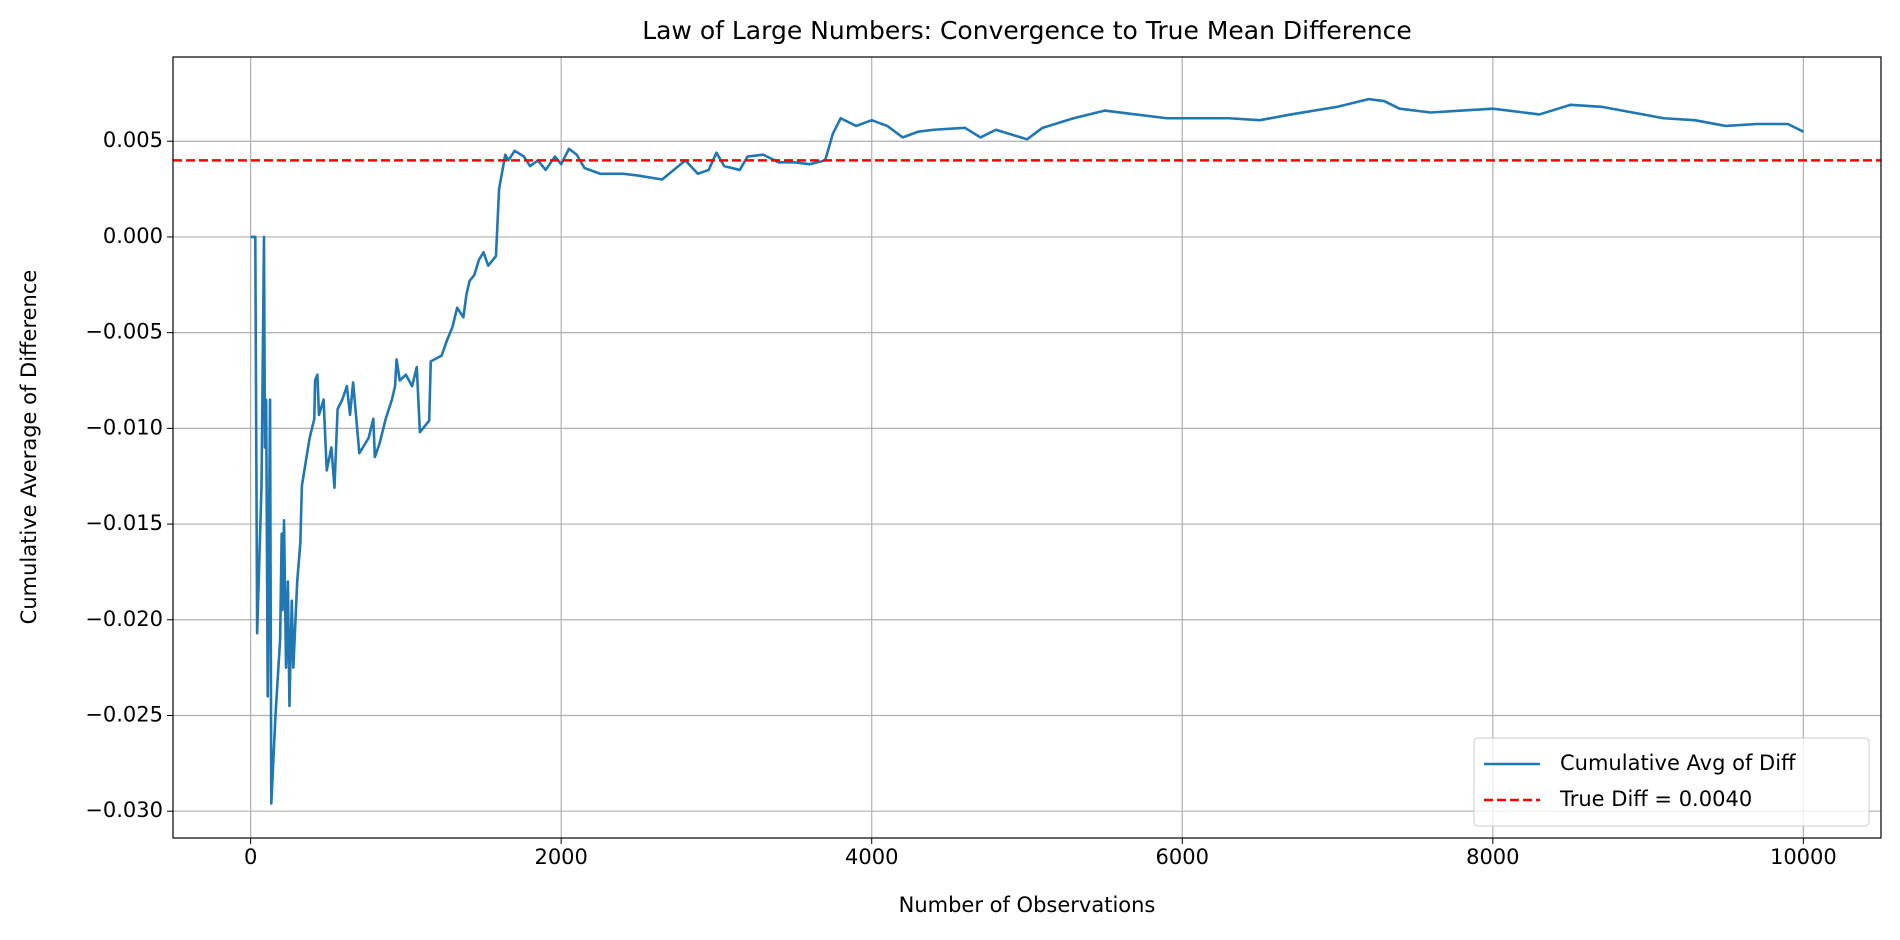  I want to click on y-tick-label: 0.005, so click(133, 140).